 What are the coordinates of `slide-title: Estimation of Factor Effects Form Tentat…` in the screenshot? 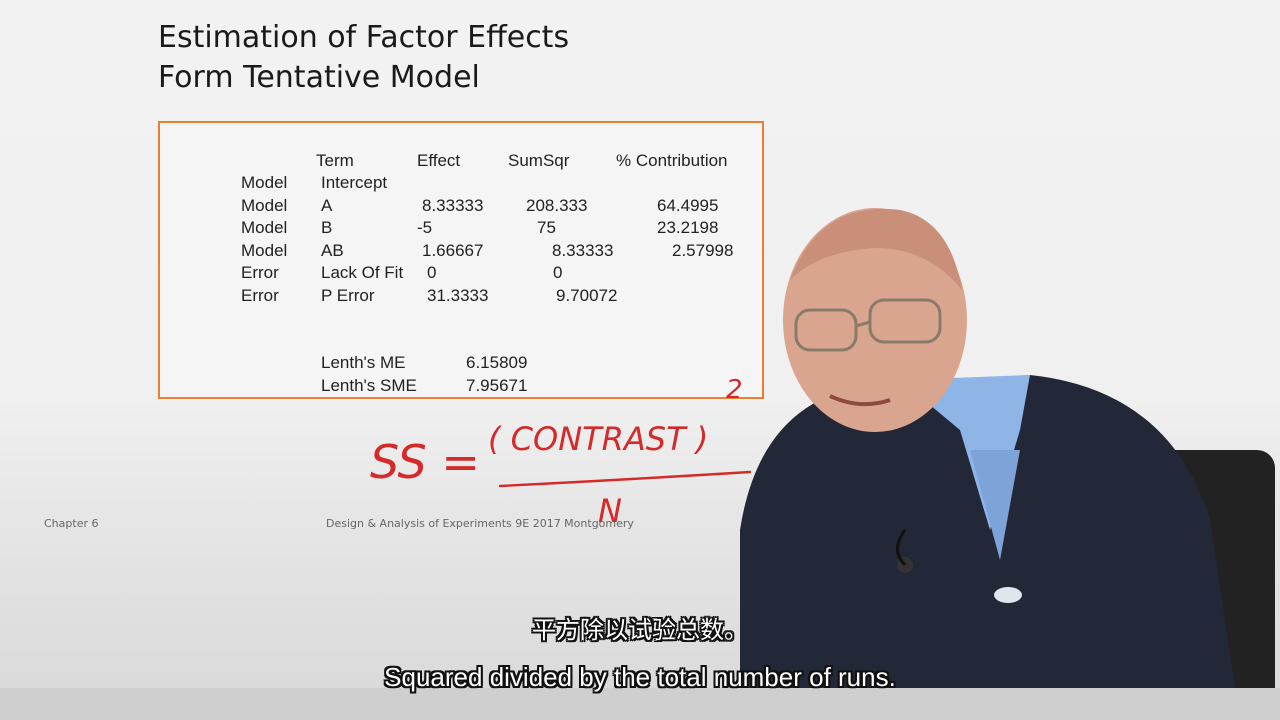 It's located at (363, 58).